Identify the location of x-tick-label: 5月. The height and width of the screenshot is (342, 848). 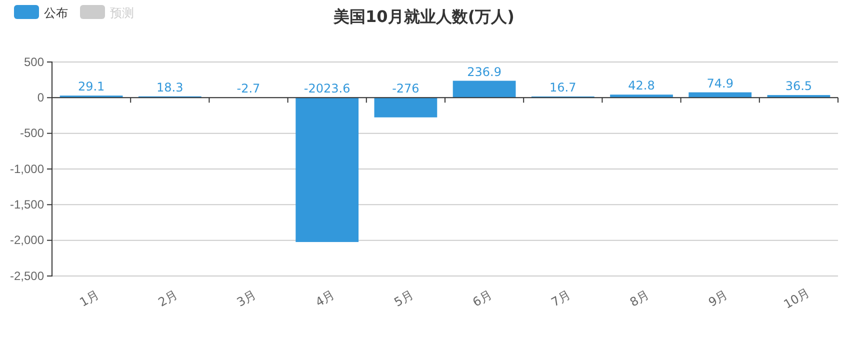
(404, 299).